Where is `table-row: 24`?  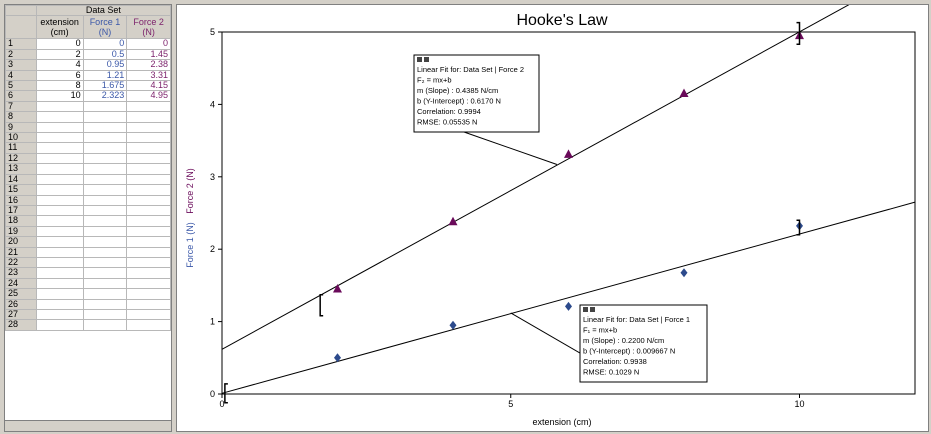
table-row: 24 is located at coordinates (88, 283).